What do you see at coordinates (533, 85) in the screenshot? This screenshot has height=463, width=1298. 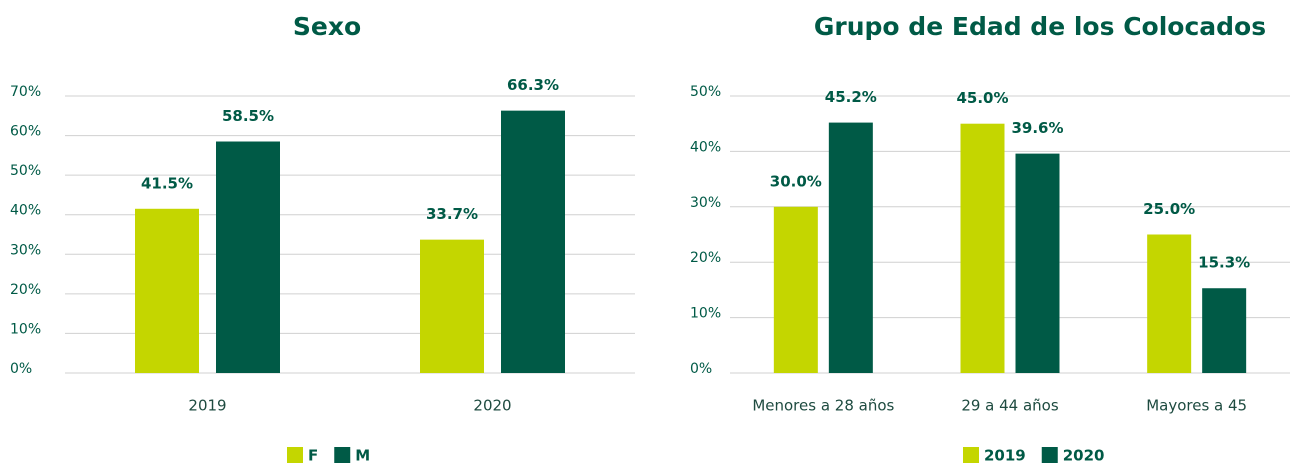 I see `value-label: 66.3%` at bounding box center [533, 85].